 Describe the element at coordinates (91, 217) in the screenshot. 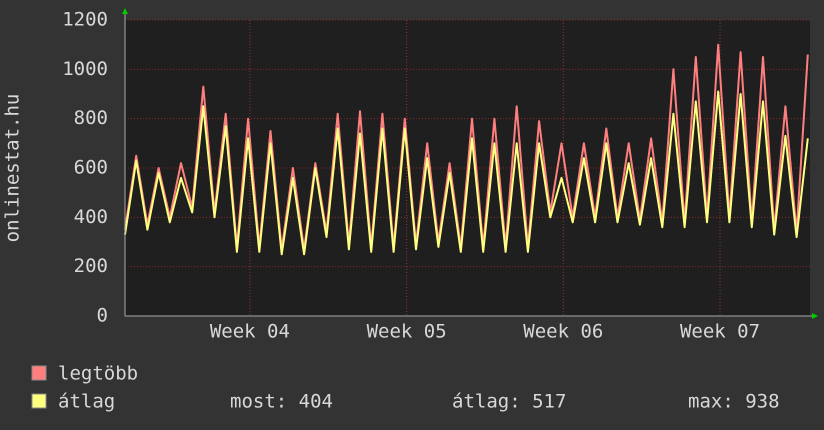

I see `y-tick-label: 400` at that location.